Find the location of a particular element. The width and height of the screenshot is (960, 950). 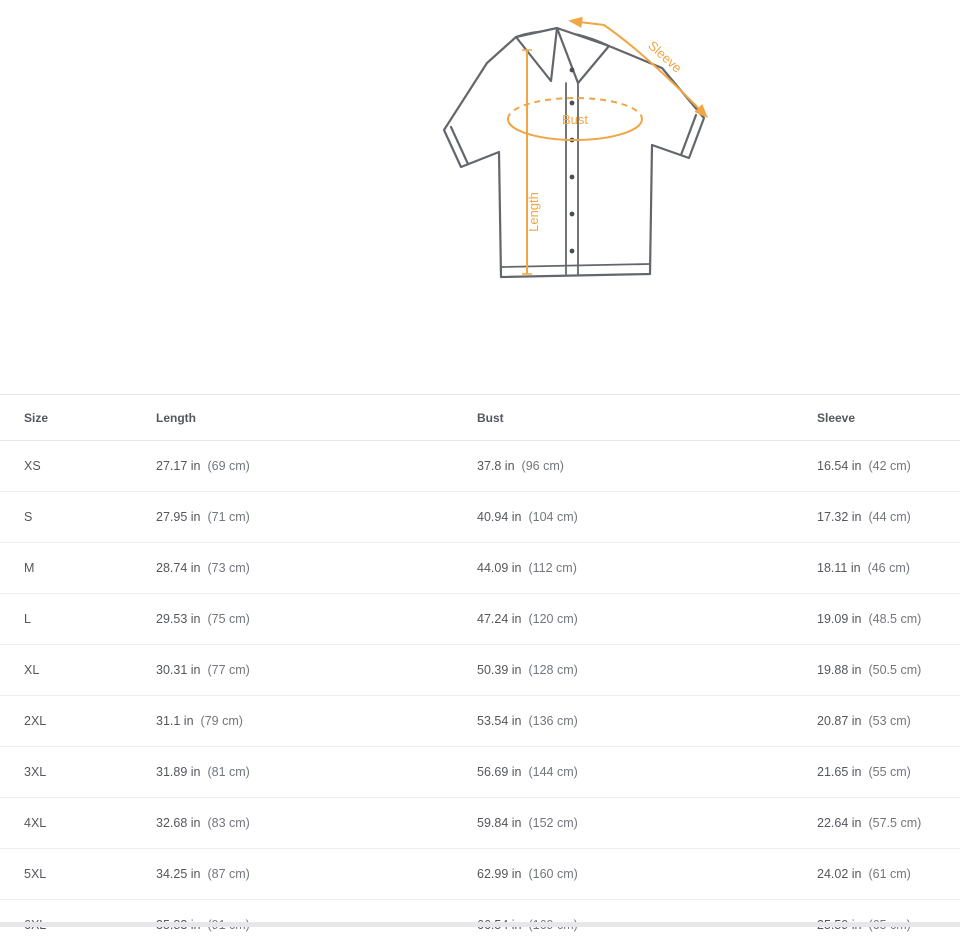

length-in-value: 28.74 in is located at coordinates (178, 568).